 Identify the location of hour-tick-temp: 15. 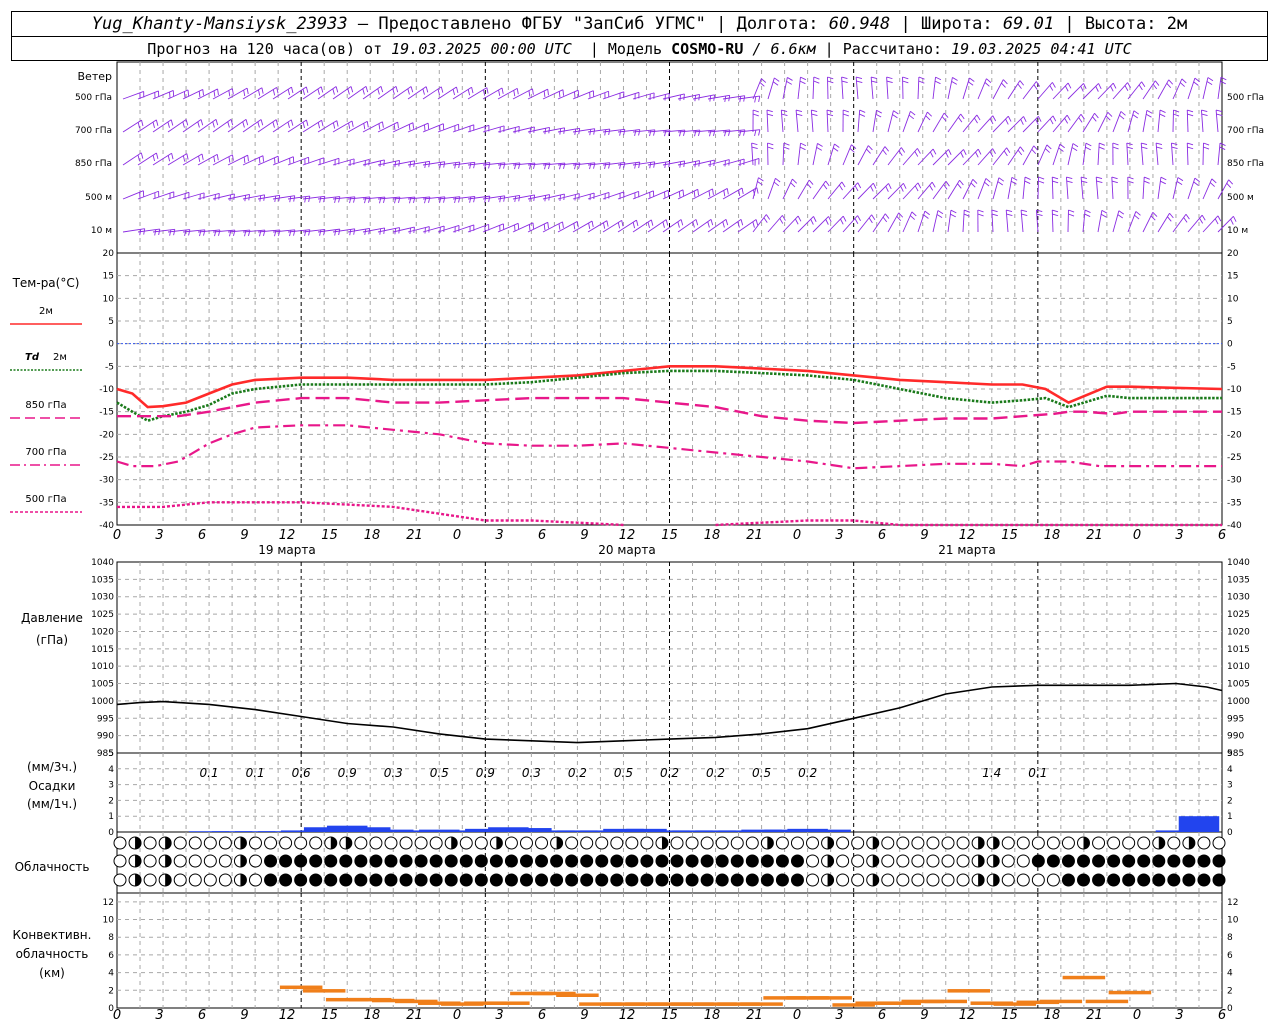
(1009, 535).